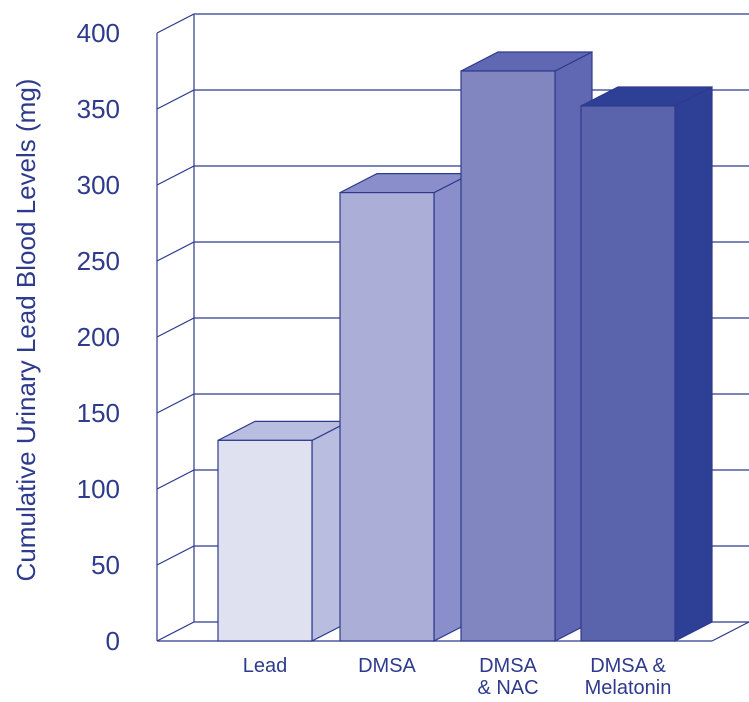 This screenshot has height=702, width=749. What do you see at coordinates (98, 413) in the screenshot?
I see `y-tick-label-3: 150` at bounding box center [98, 413].